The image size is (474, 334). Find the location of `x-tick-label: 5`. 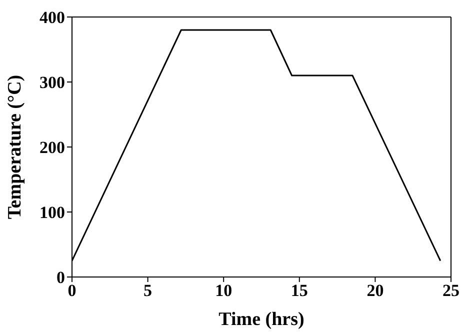

x-tick-label: 5 is located at coordinates (148, 290).